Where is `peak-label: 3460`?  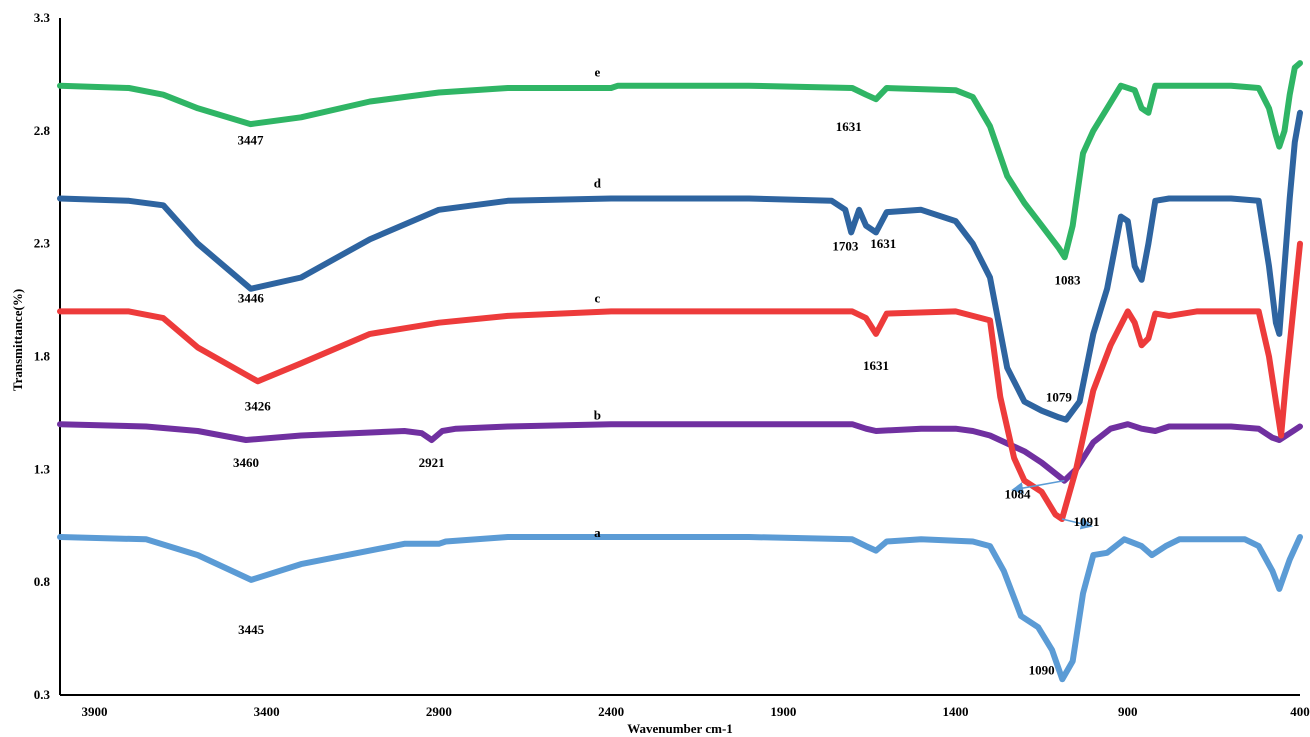
peak-label: 3460 is located at coordinates (246, 462).